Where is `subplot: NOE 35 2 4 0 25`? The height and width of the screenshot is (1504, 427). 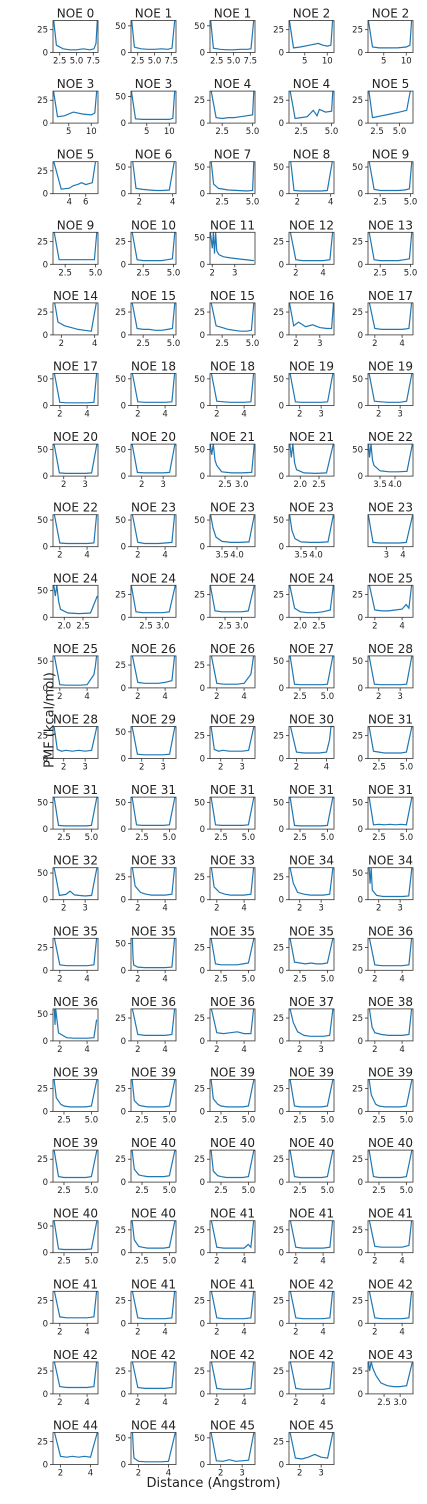 subplot: NOE 35 2 4 0 25 is located at coordinates (68, 954).